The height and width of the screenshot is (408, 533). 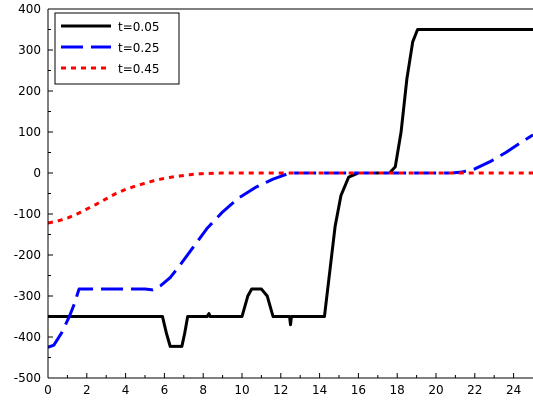 What do you see at coordinates (87, 390) in the screenshot?
I see `x-tick-label: 2` at bounding box center [87, 390].